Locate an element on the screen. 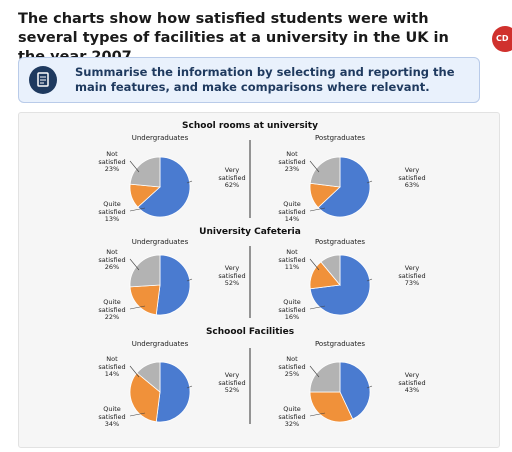 This screenshot has width=512, height=452. slice-label: Not satisfied 25% is located at coordinates (292, 367).